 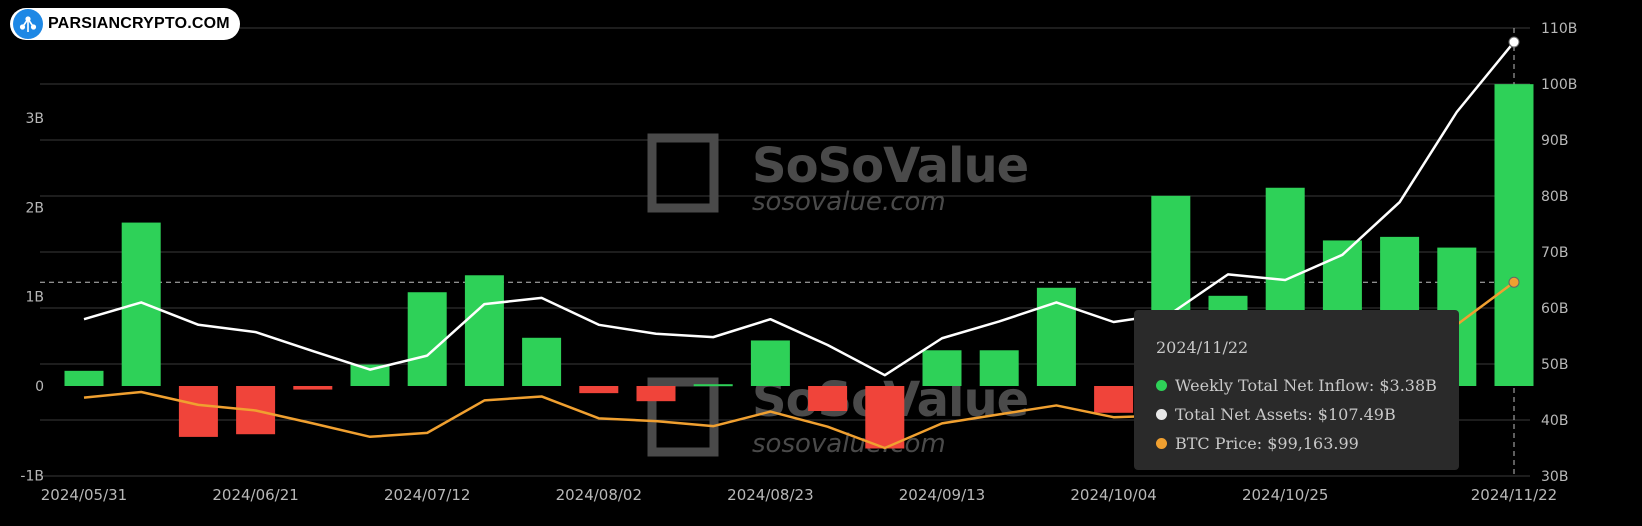 I want to click on brand-logo-icon, so click(x=28, y=24).